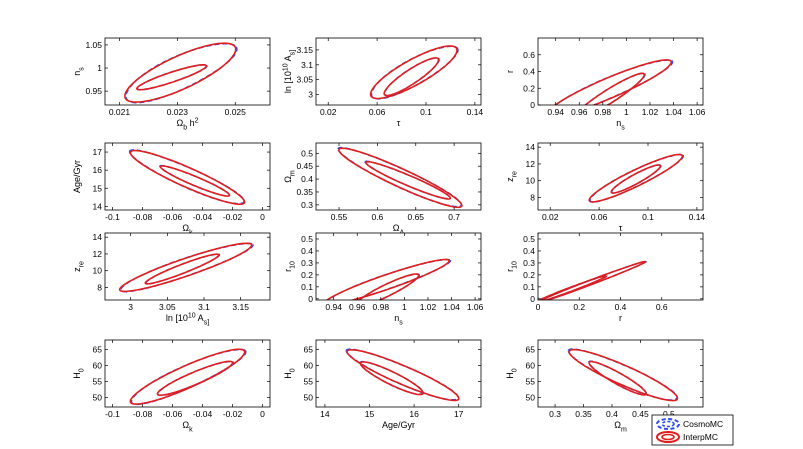  Describe the element at coordinates (240, 307) in the screenshot. I see `x-tick-label: 3.15` at that location.